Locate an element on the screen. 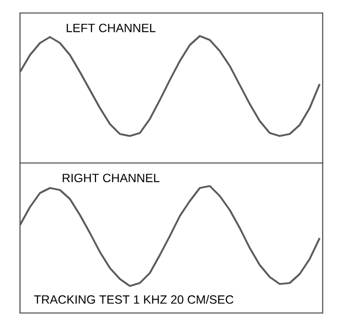  text: TRACKING TEST 1 KHZ 20 CM/SEC is located at coordinates (134, 299).